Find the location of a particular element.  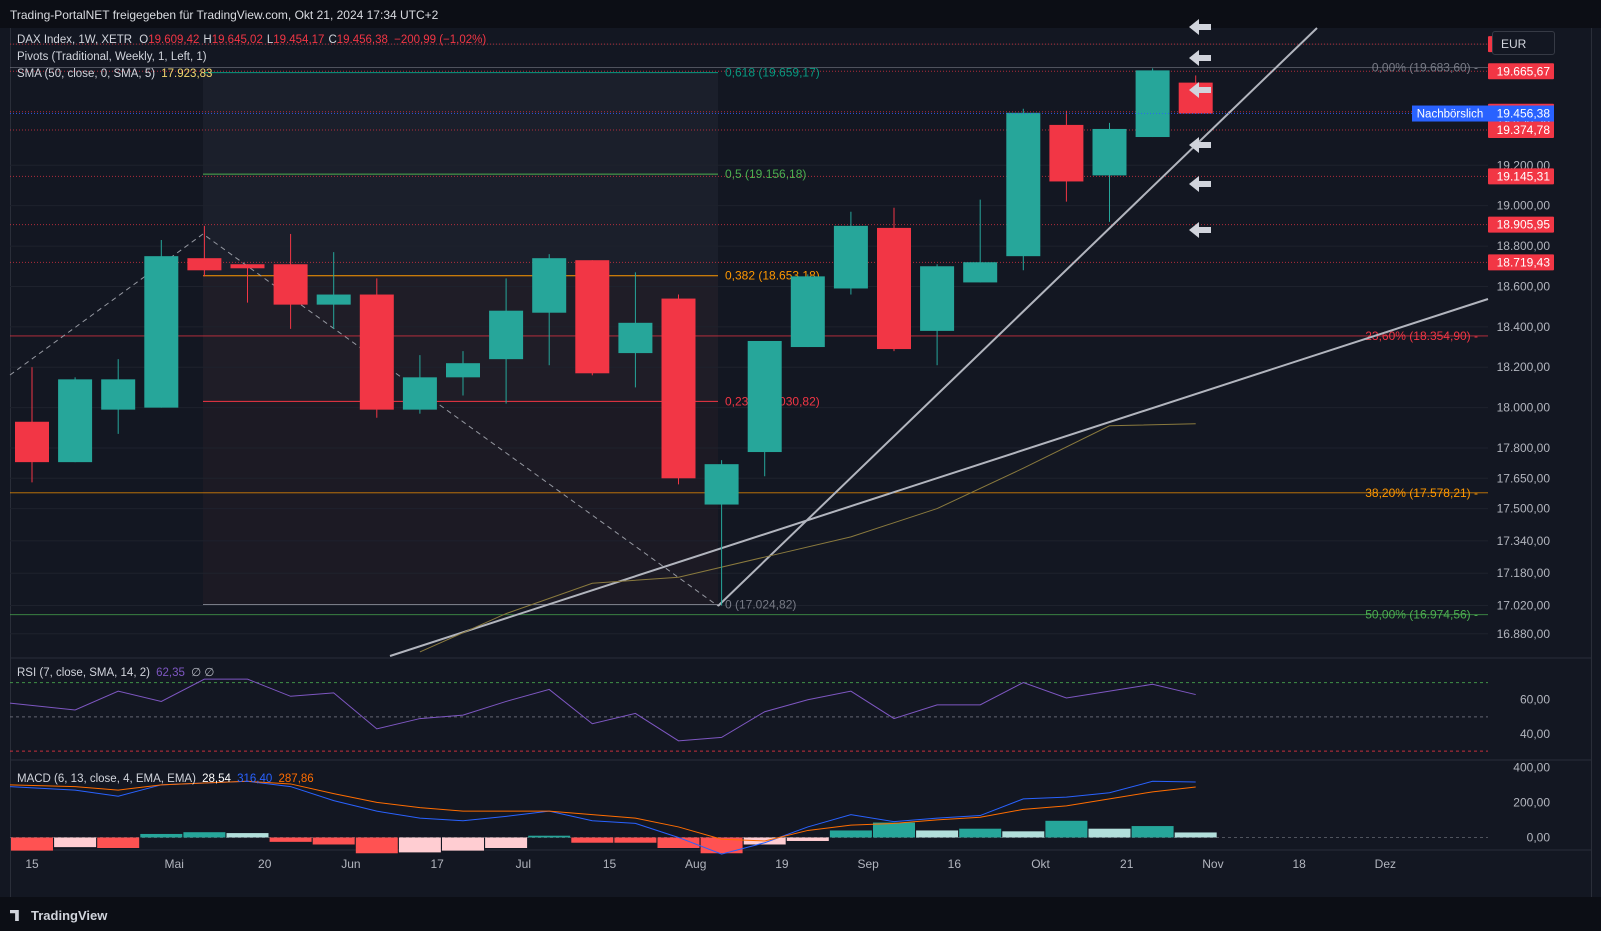

y-axis-label: 17.180,00 is located at coordinates (1524, 573).